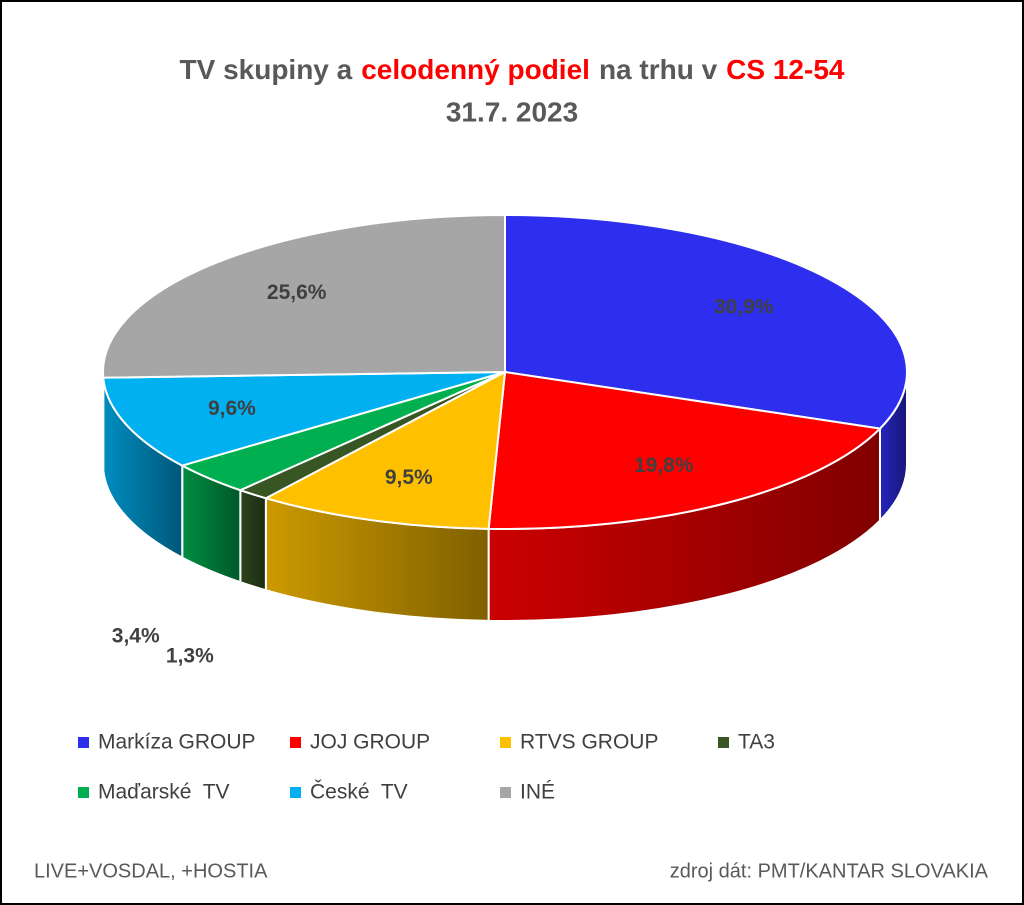 This screenshot has height=905, width=1024. I want to click on legend-label: České TV, so click(359, 792).